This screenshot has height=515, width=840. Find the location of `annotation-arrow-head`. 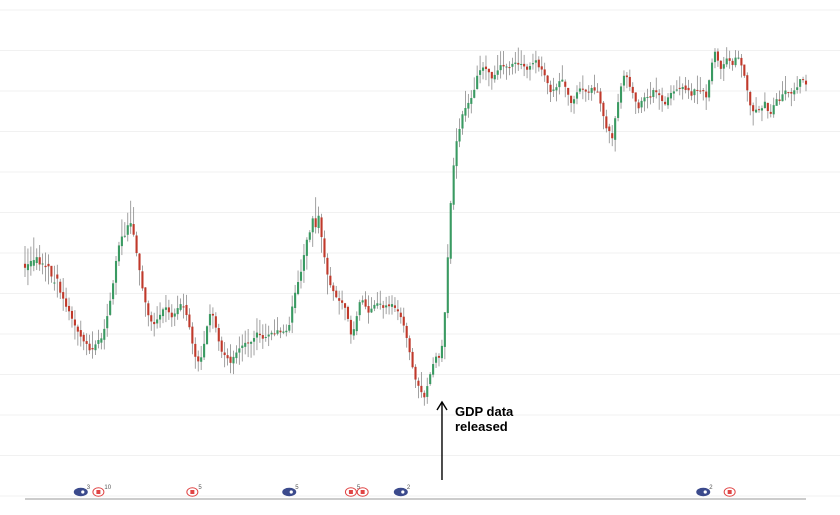

annotation-arrow-head is located at coordinates (442, 405).